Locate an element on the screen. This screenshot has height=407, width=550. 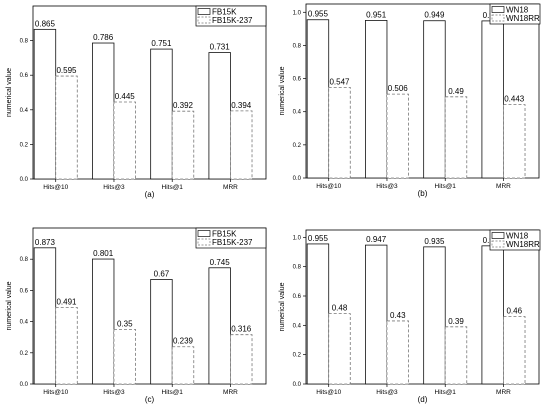
data-label: 0.239 is located at coordinates (183, 341).